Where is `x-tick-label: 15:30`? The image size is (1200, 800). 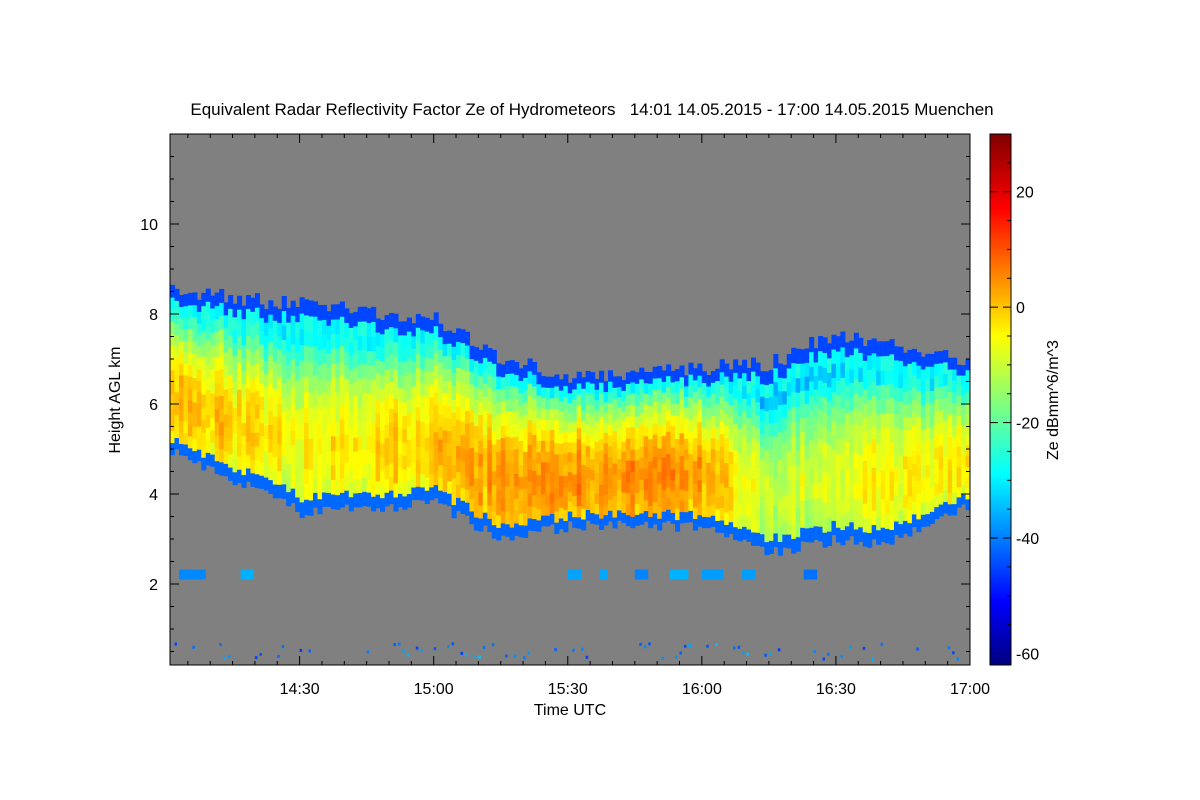
x-tick-label: 15:30 is located at coordinates (568, 689).